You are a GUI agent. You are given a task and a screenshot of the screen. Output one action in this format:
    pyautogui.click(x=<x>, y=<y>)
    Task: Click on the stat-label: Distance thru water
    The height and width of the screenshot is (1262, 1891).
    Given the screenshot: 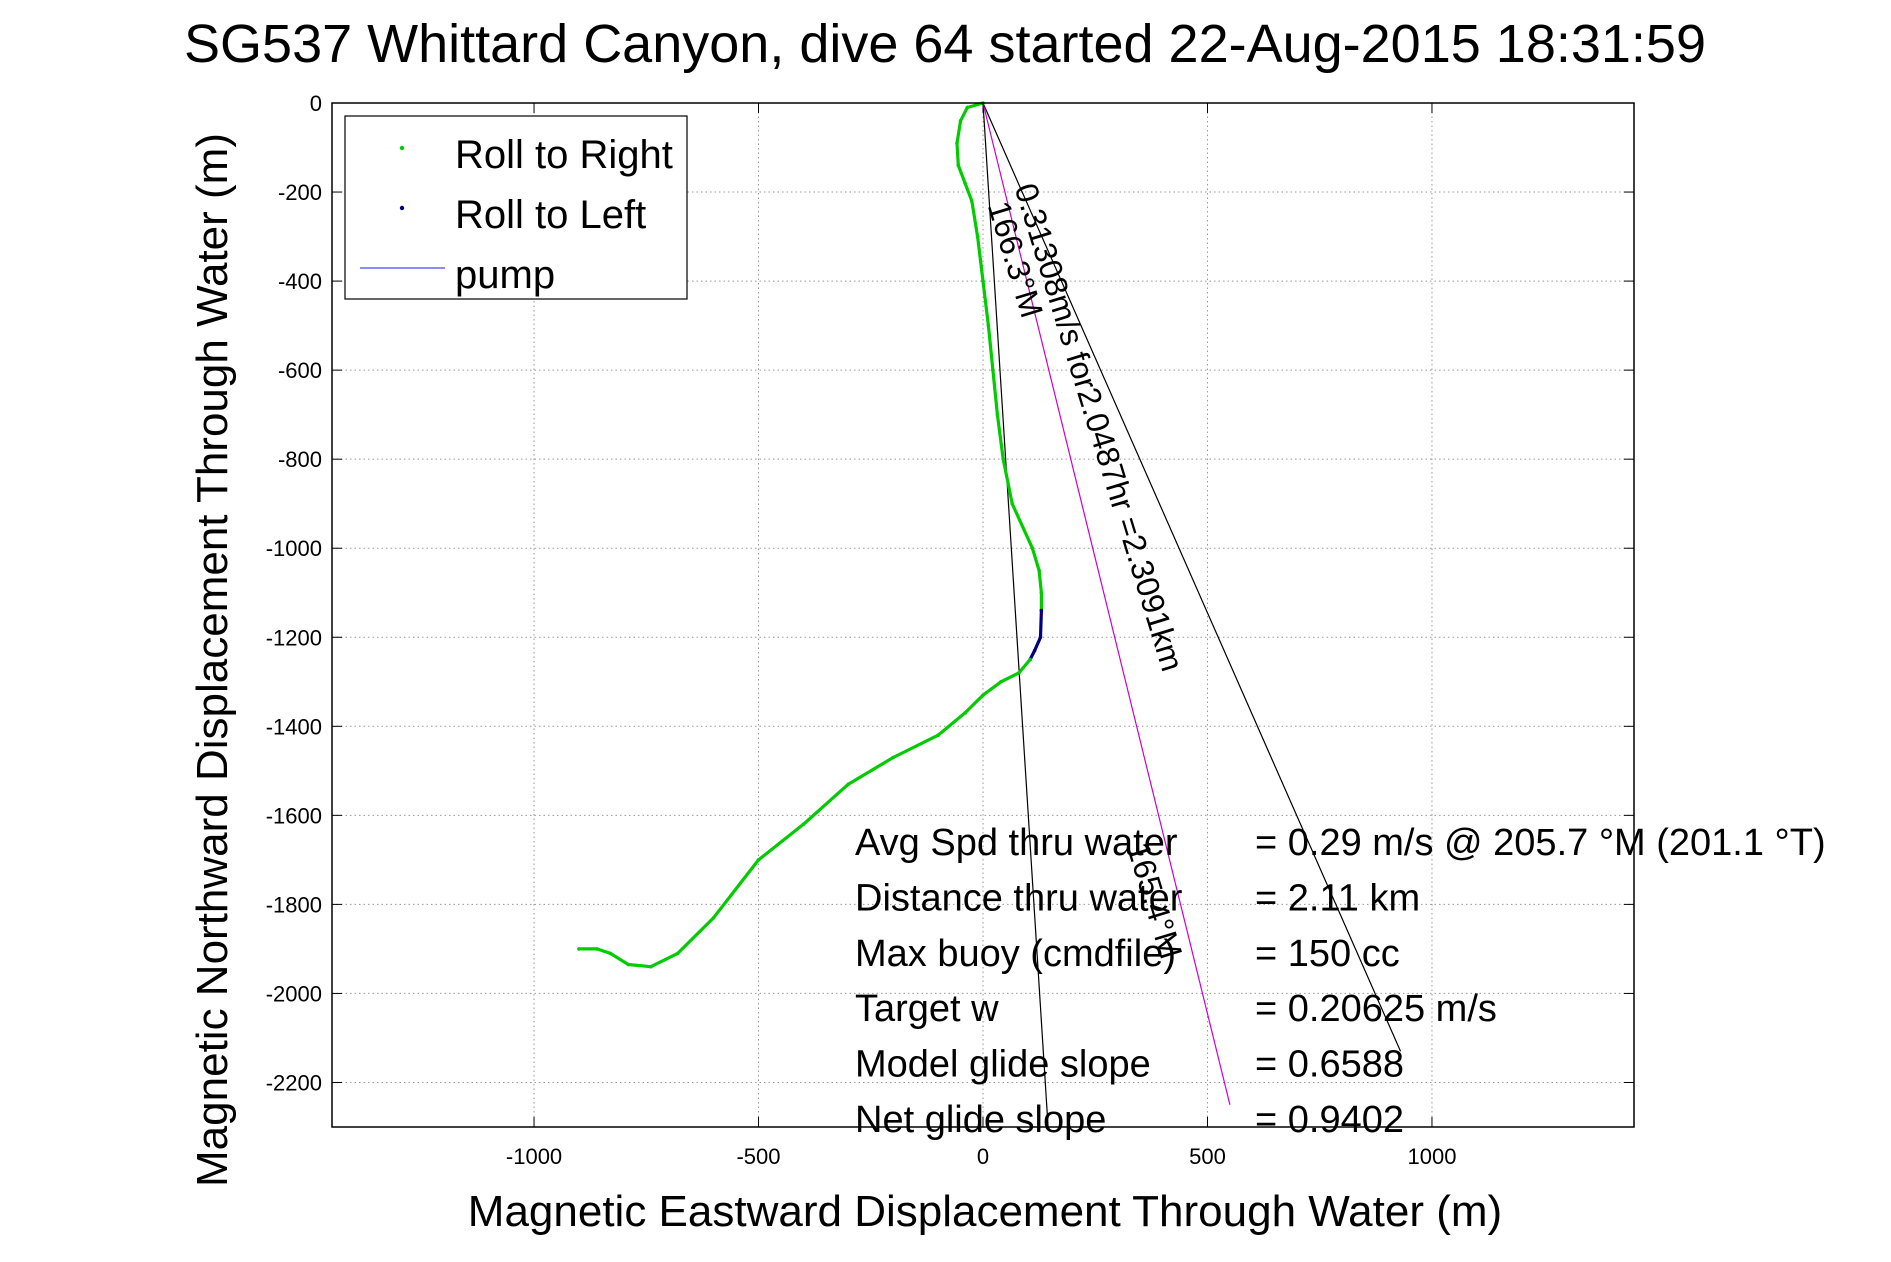 What is the action you would take?
    pyautogui.click(x=1019, y=898)
    